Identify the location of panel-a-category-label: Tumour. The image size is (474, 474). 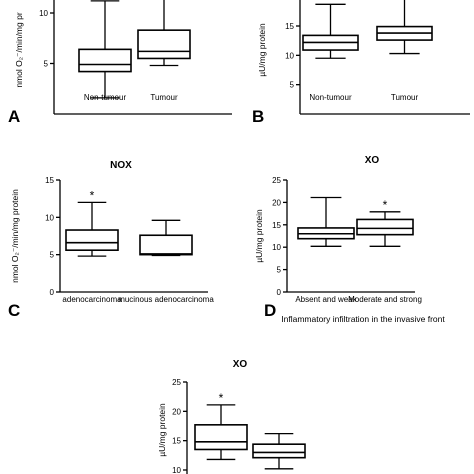
(164, 97).